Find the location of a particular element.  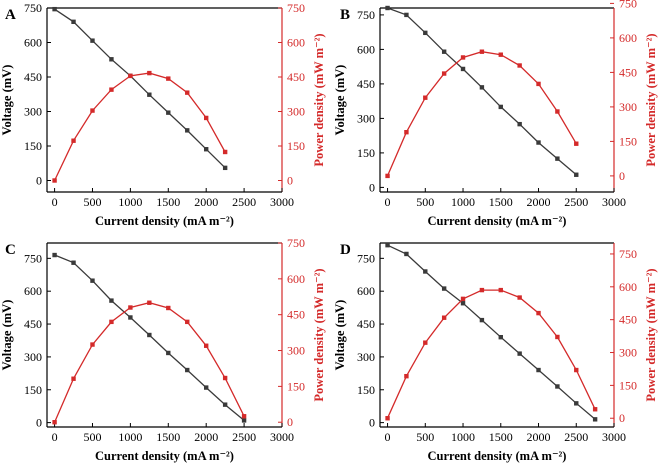

x-tick-label: 2500 is located at coordinates (244, 437).